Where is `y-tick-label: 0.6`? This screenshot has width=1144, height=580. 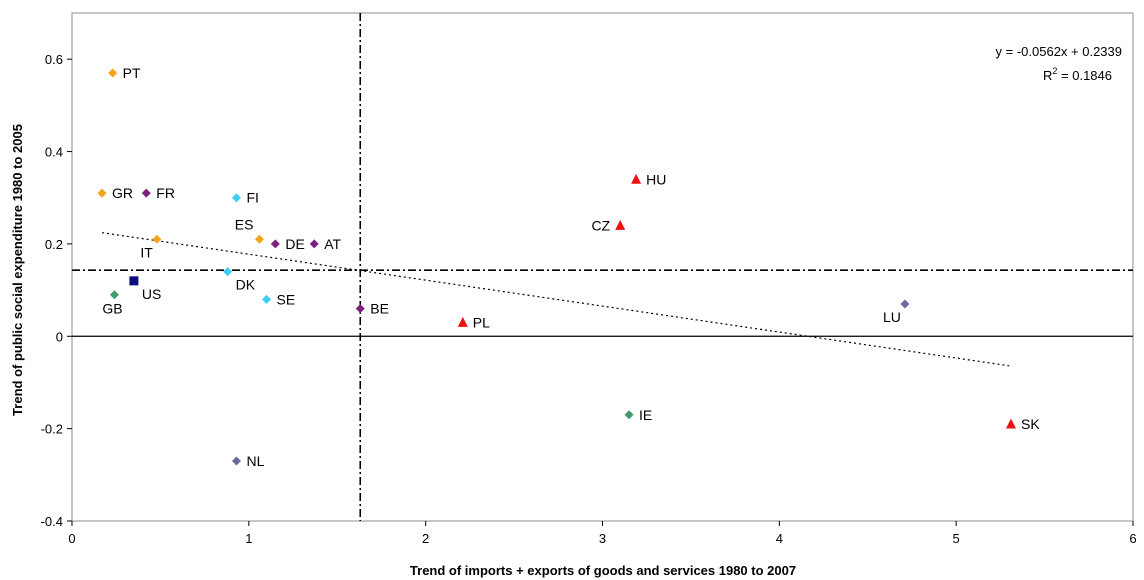
y-tick-label: 0.6 is located at coordinates (54, 59).